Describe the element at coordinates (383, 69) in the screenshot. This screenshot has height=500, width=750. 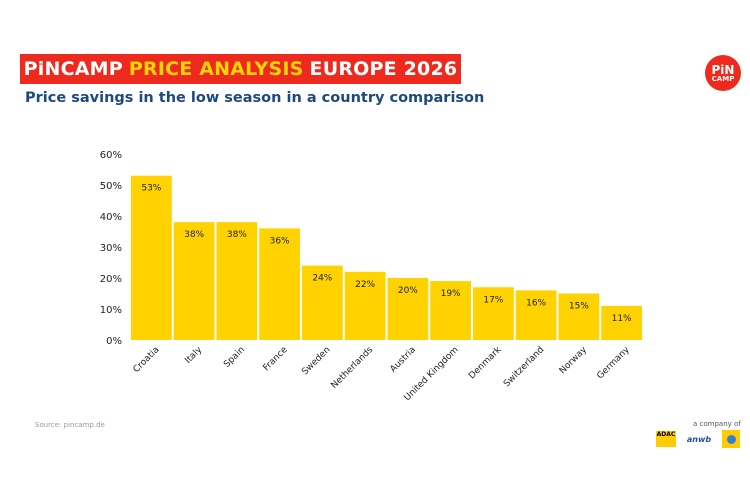
I see `title-region: EUROPE 2026` at that location.